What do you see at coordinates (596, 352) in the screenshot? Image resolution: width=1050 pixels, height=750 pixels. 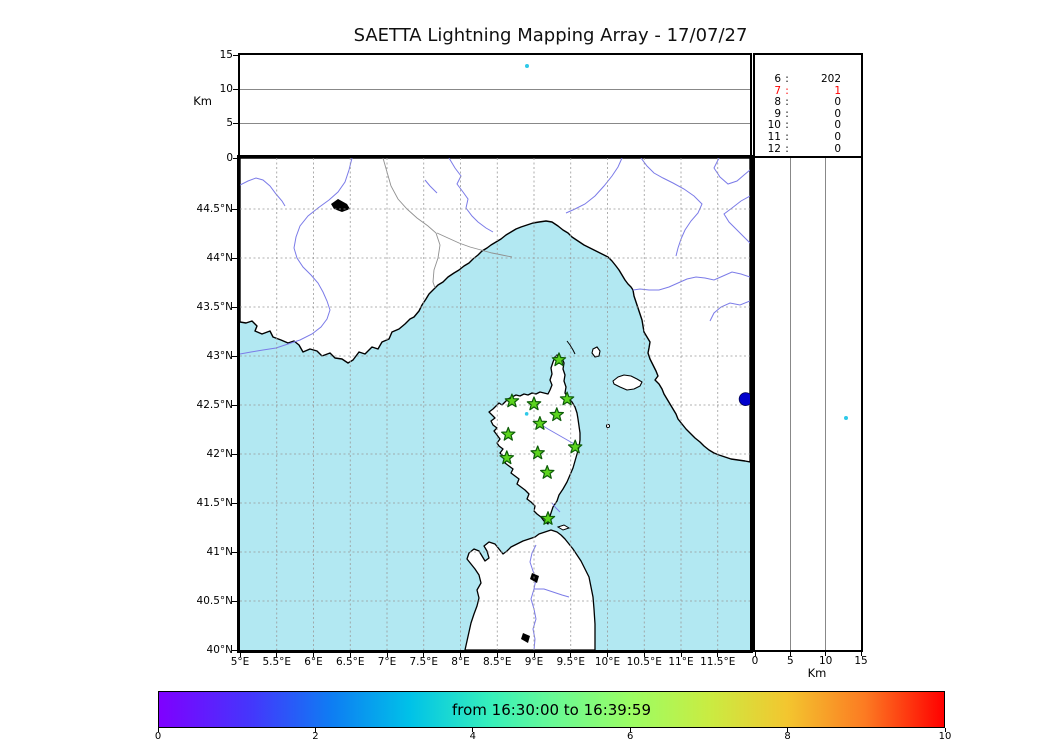 I see `capraia-island` at bounding box center [596, 352].